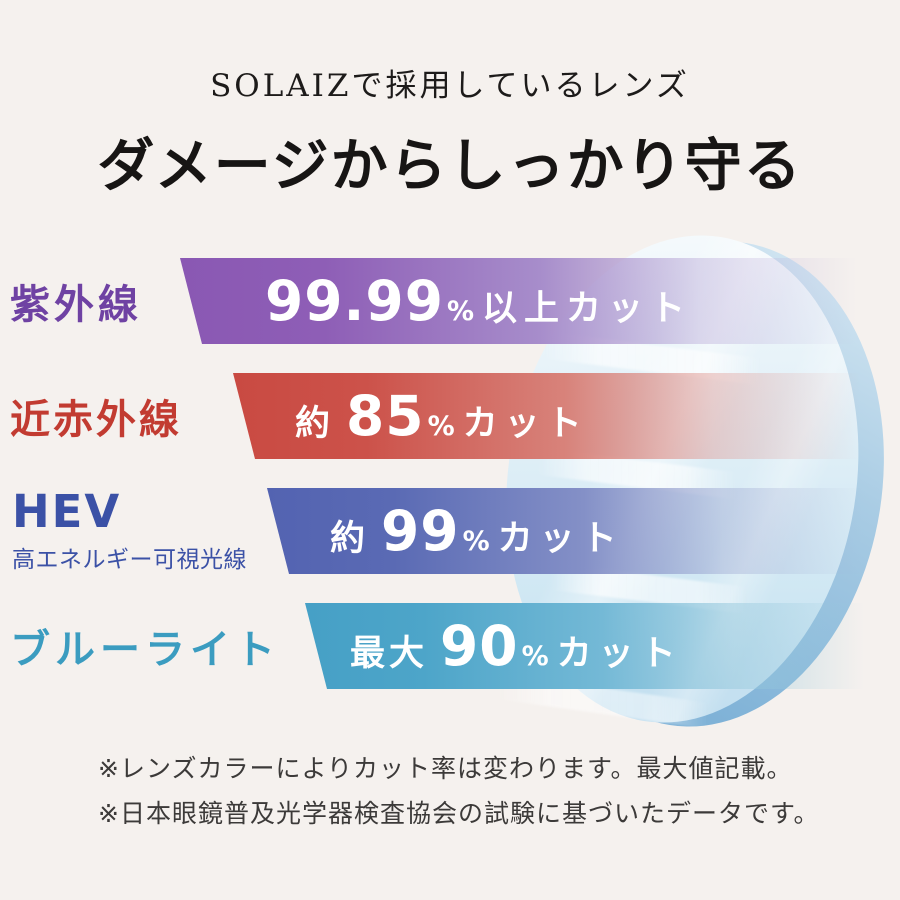 This screenshot has width=900, height=900. I want to click on row-label-blue-light-text: ブルーライト, so click(145, 650).